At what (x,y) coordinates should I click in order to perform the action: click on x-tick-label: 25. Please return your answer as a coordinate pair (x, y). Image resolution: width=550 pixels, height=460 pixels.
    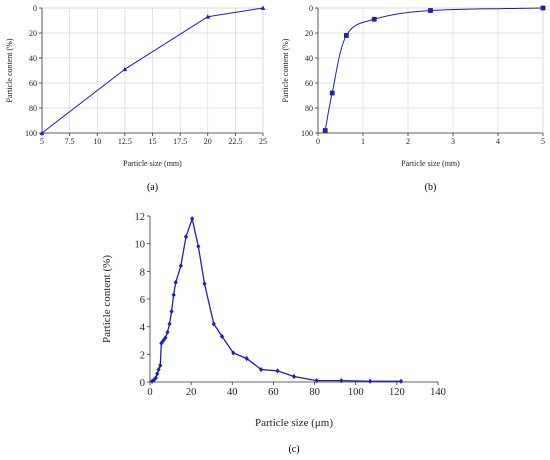
    Looking at the image, I should click on (263, 141).